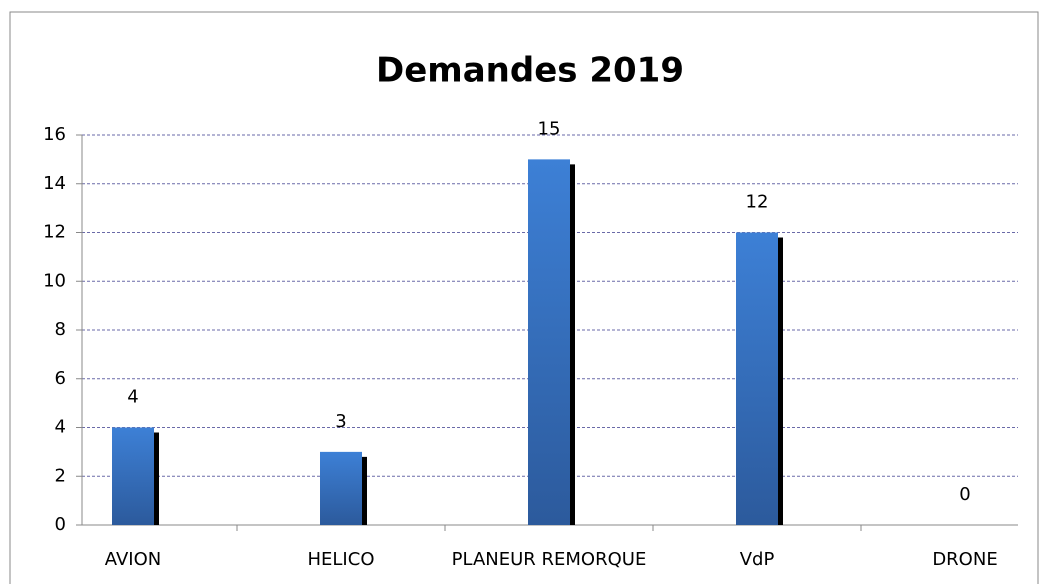 This screenshot has height=584, width=1039. What do you see at coordinates (549, 559) in the screenshot?
I see `x-tick-label: PLANEUR REMORQUE` at bounding box center [549, 559].